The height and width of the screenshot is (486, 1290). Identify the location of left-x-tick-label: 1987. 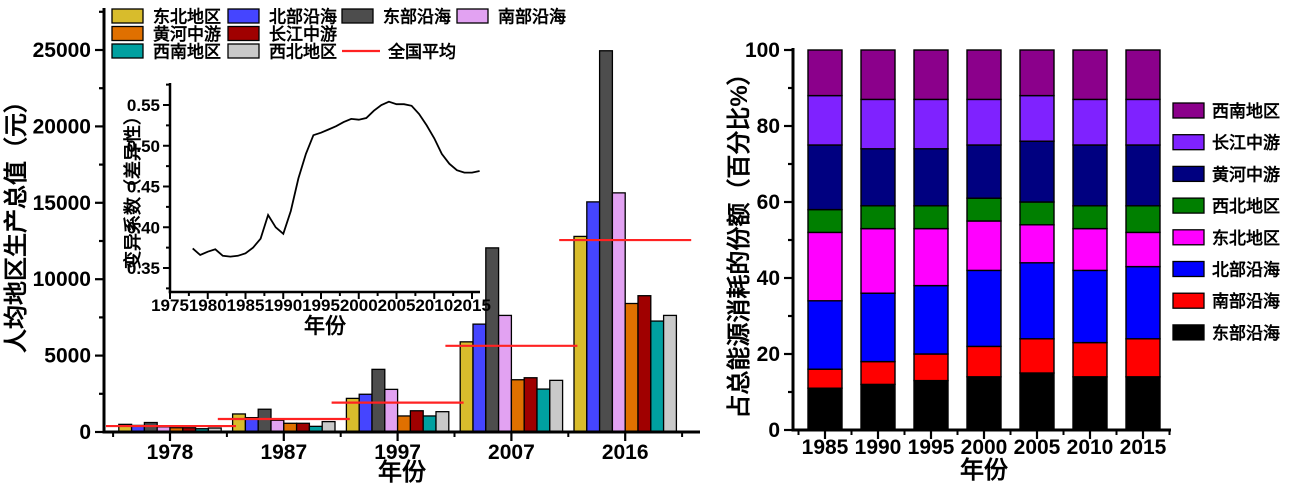
(283, 452).